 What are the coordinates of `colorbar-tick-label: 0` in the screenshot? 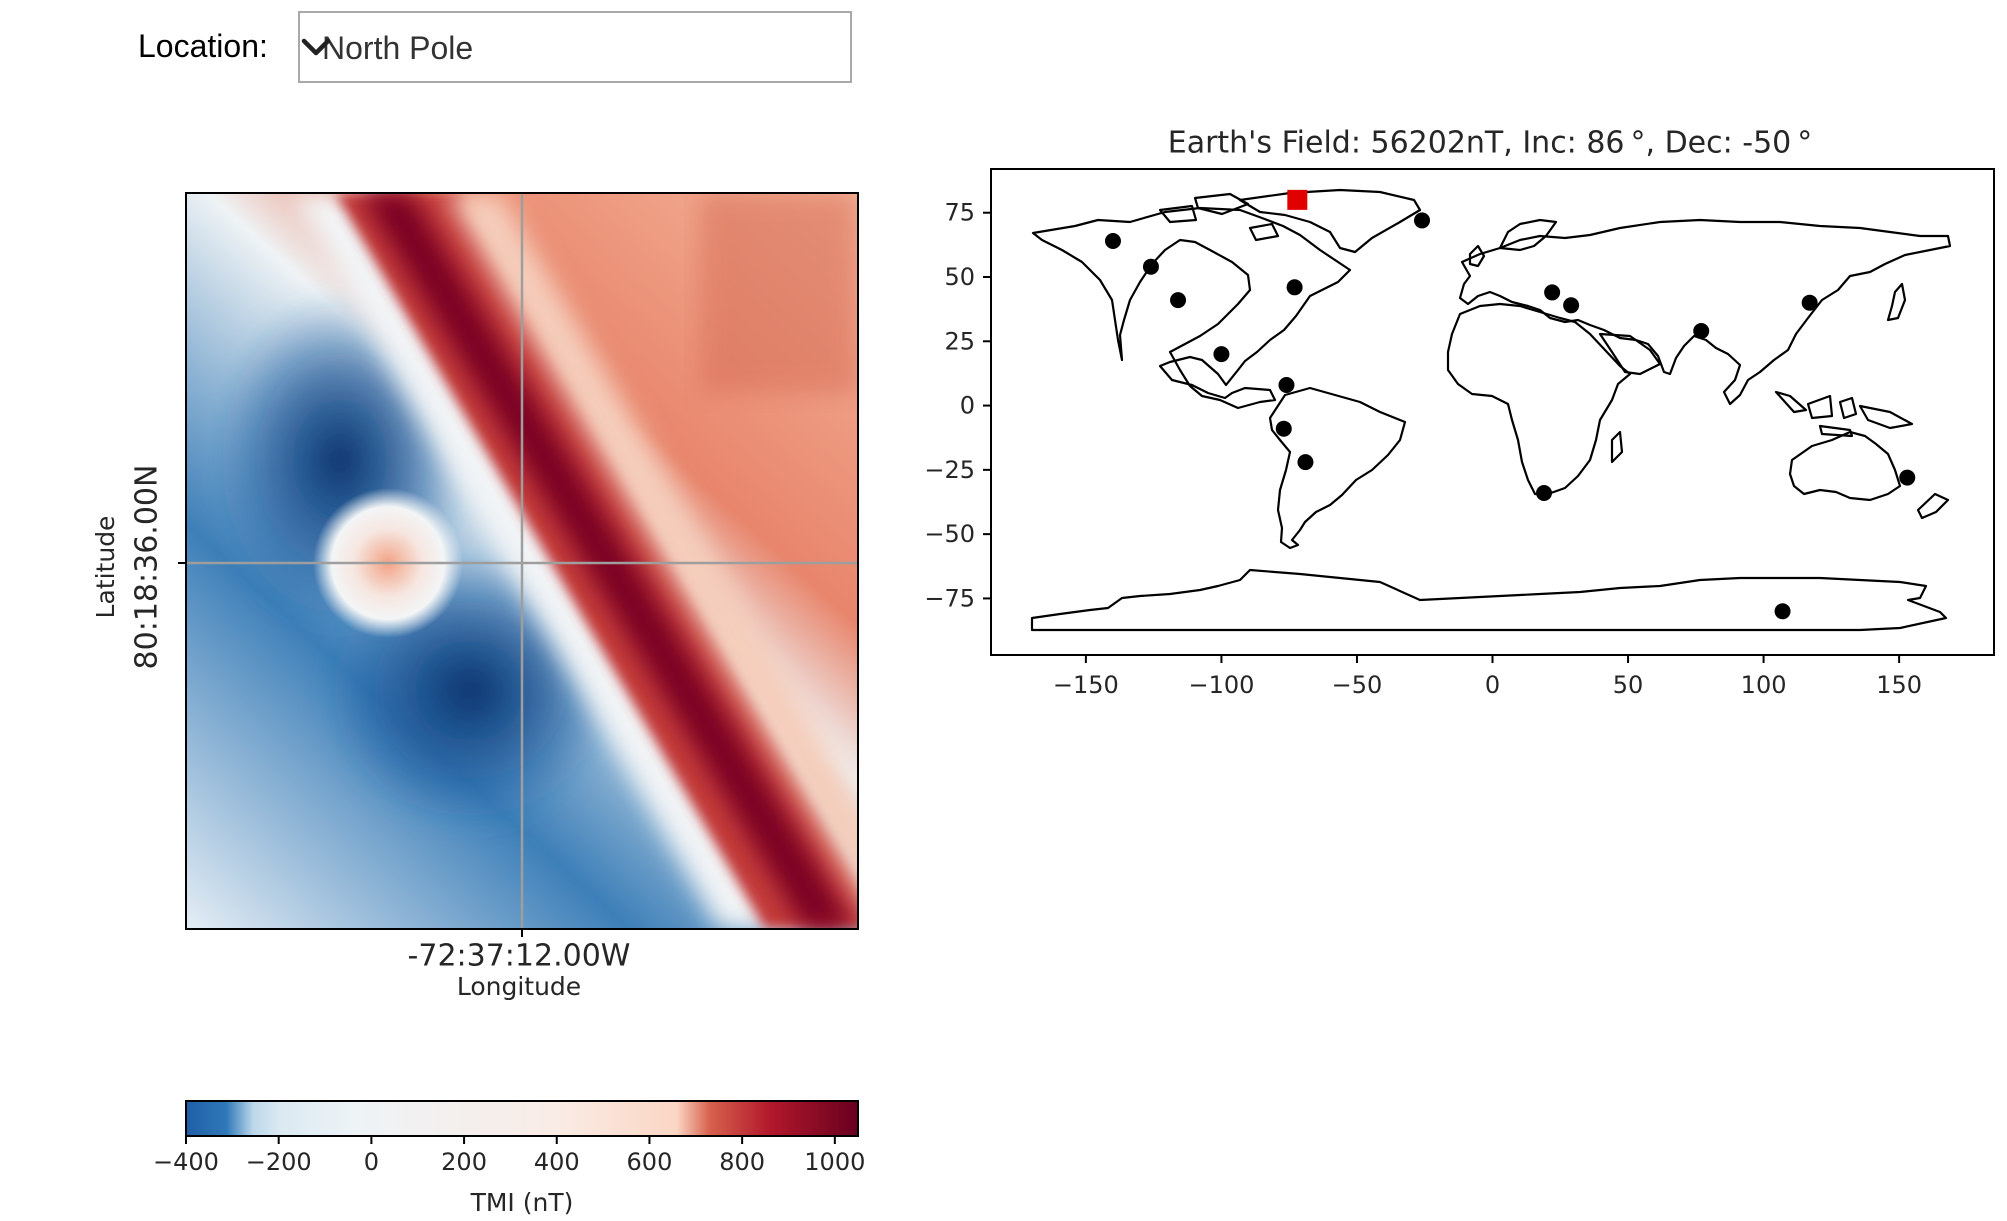 It's located at (371, 1162).